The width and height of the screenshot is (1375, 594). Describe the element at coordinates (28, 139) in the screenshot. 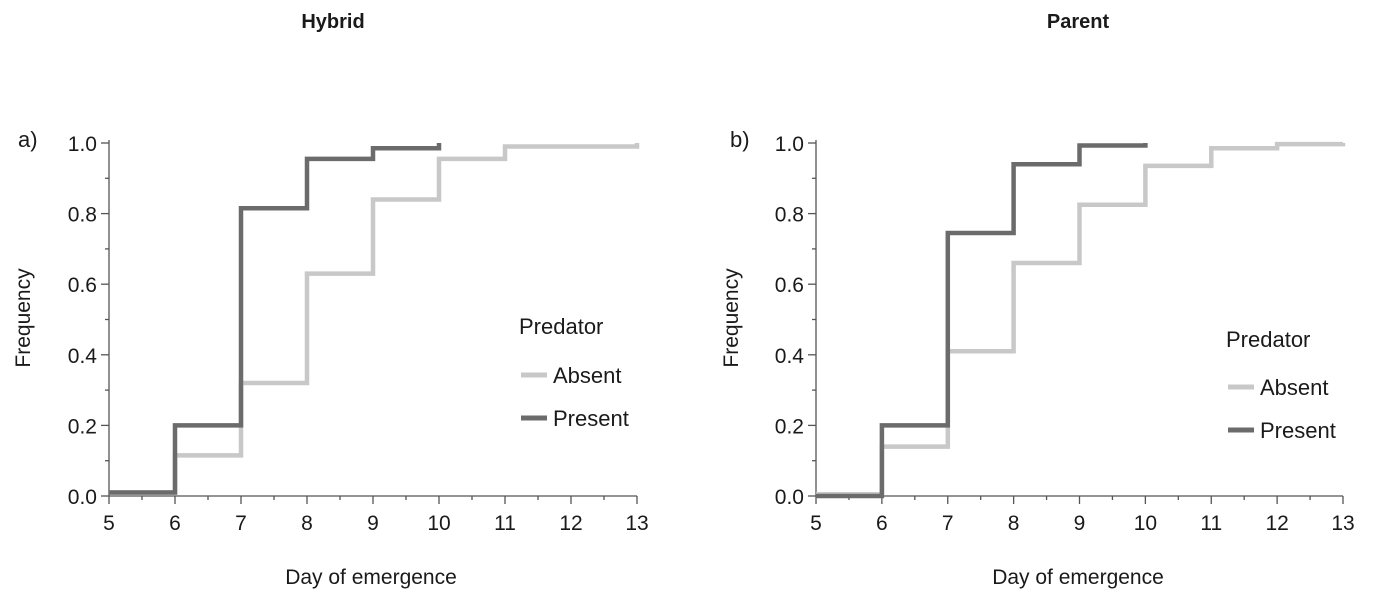

I see `panel-label: a)` at that location.